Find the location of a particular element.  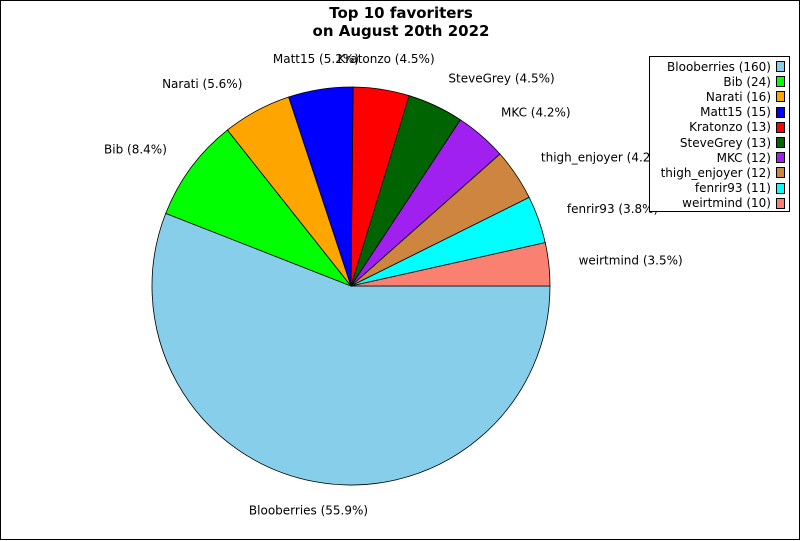

legend-item-narati: Narati (16) is located at coordinates (717, 96).